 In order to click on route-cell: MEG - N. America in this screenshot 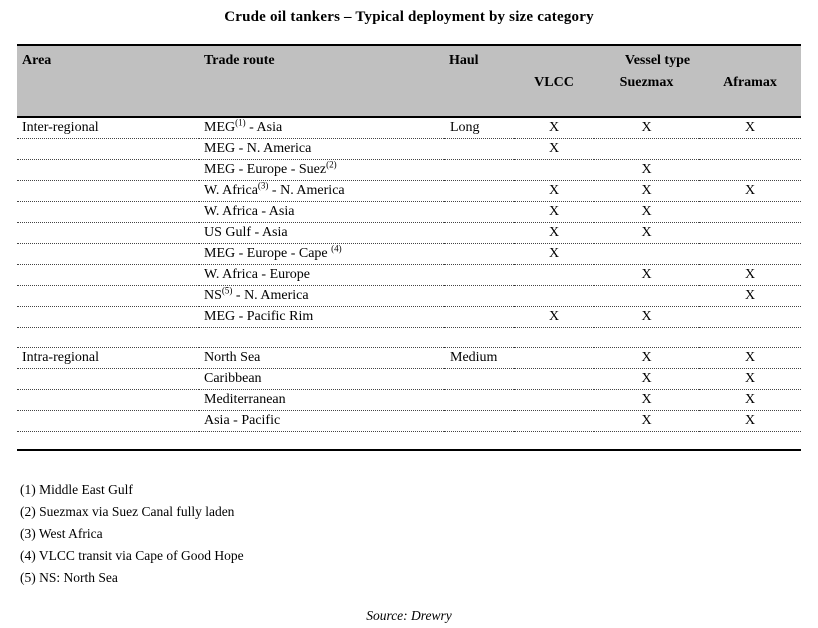, I will do `click(321, 149)`.